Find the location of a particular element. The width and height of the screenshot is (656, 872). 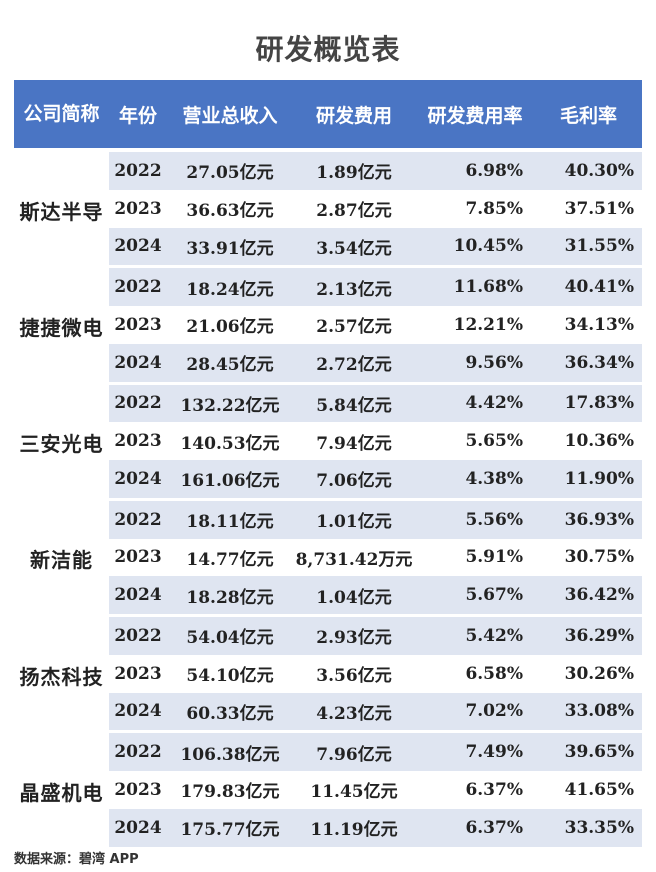

revenue-cell: 132.22亿元 is located at coordinates (230, 403).